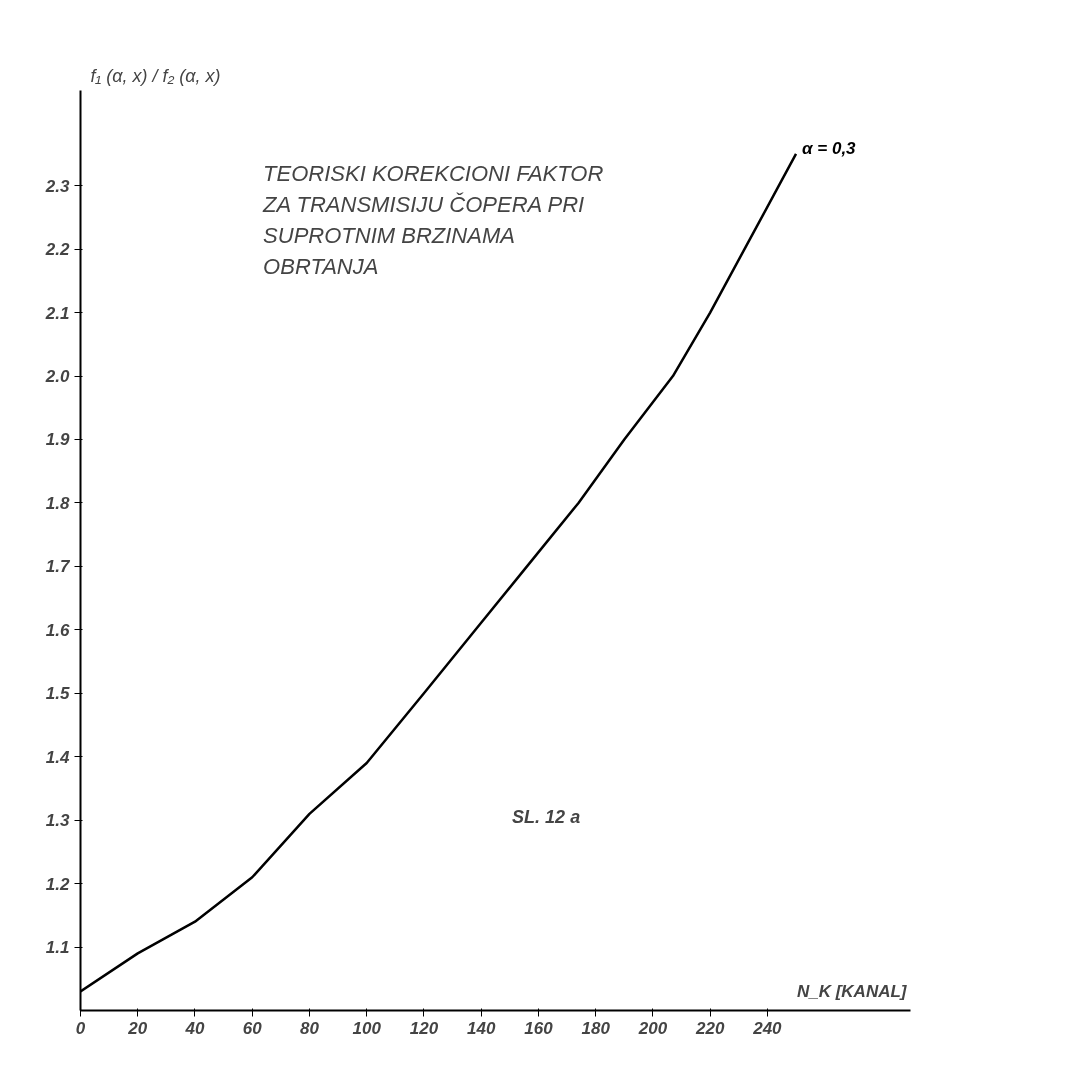  Describe the element at coordinates (80, 1028) in the screenshot. I see `x-tick-label: 0` at that location.